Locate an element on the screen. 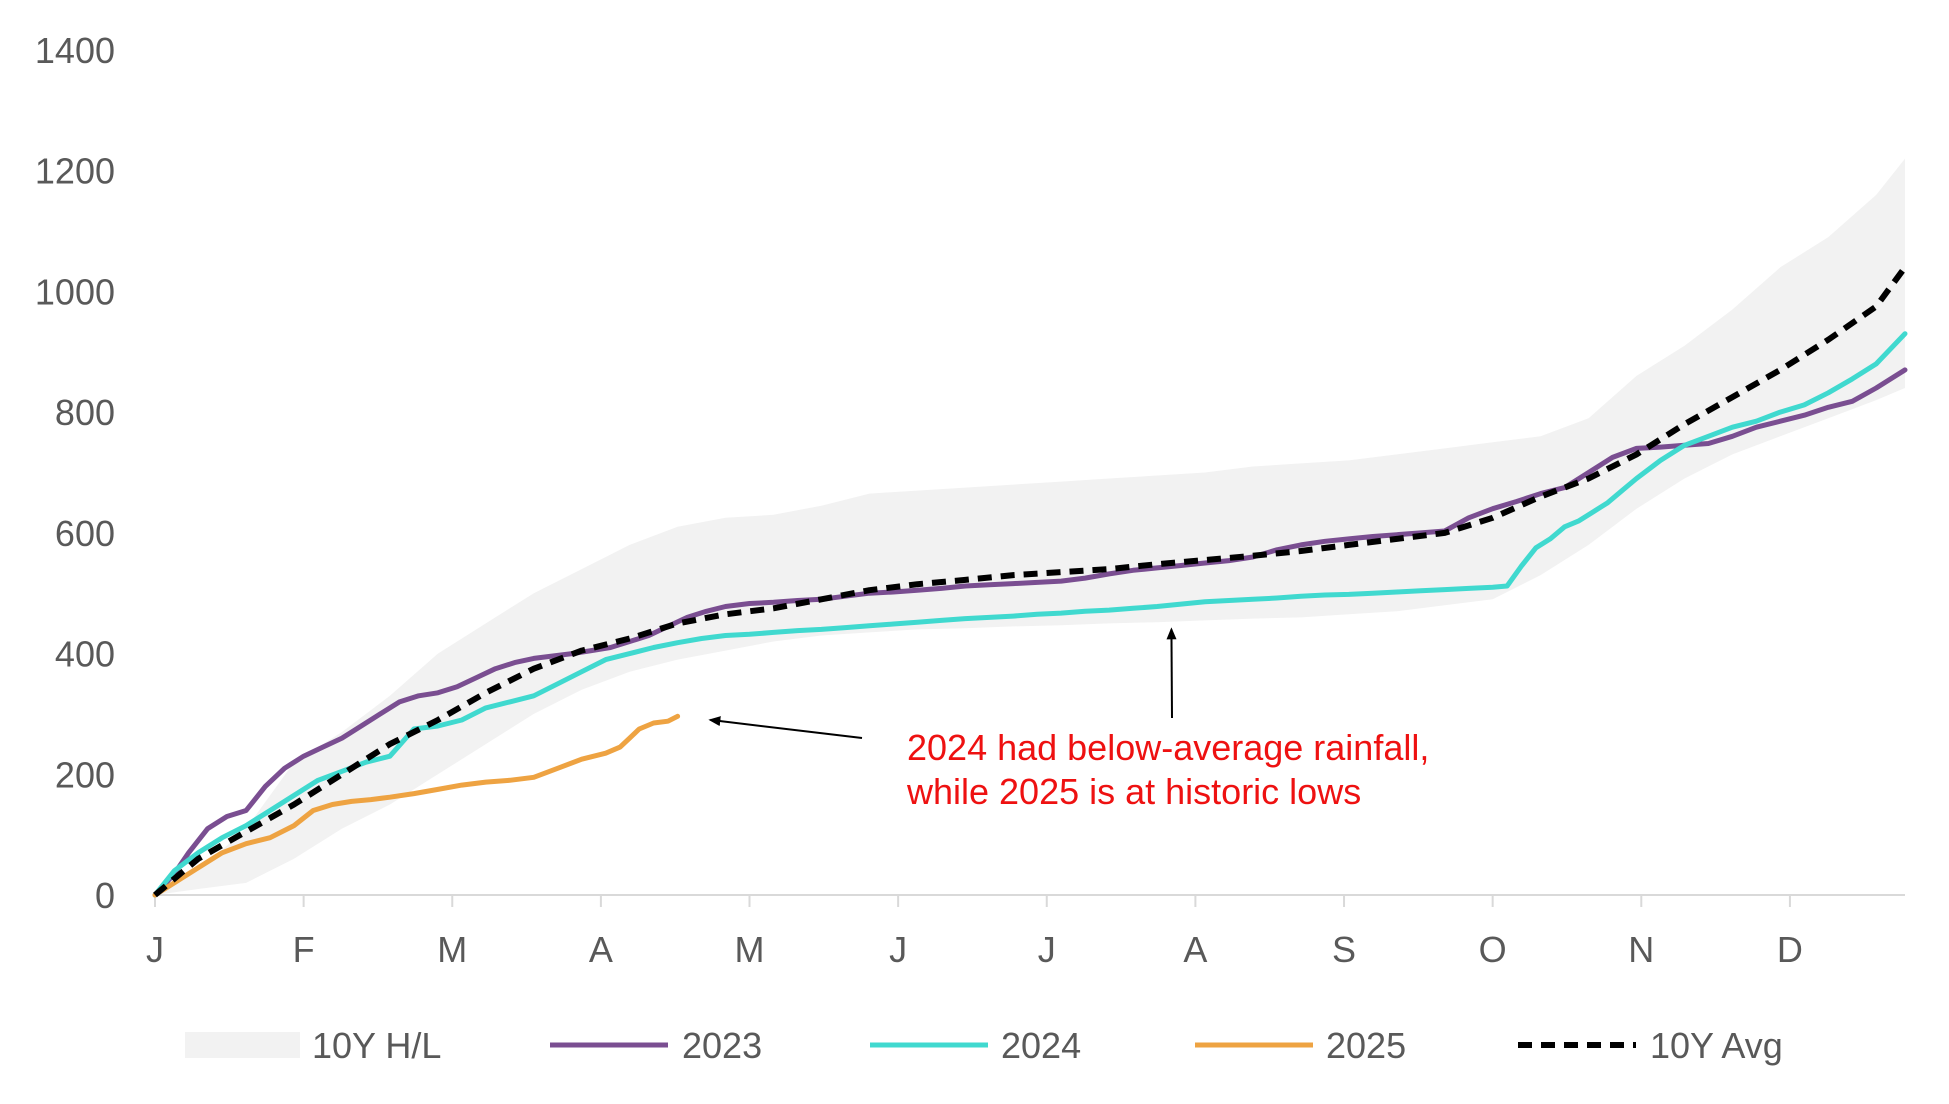 Image resolution: width=1949 pixels, height=1104 pixels. legend-swatch-band is located at coordinates (242, 1045).